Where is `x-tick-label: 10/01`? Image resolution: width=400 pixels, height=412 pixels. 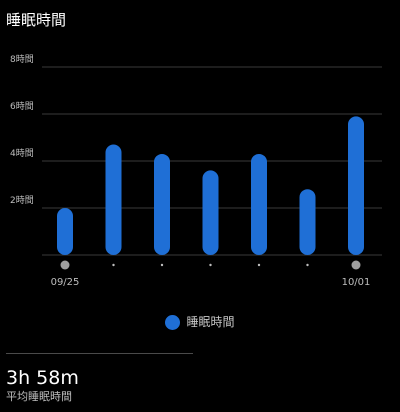
x-tick-label: 10/01 is located at coordinates (356, 282).